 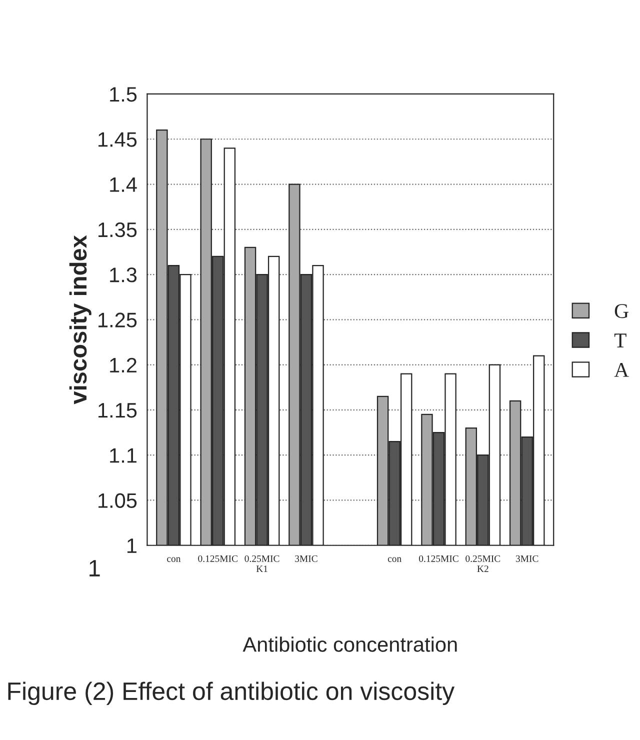 What do you see at coordinates (117, 230) in the screenshot?
I see `y-tick-label: 1.35` at bounding box center [117, 230].